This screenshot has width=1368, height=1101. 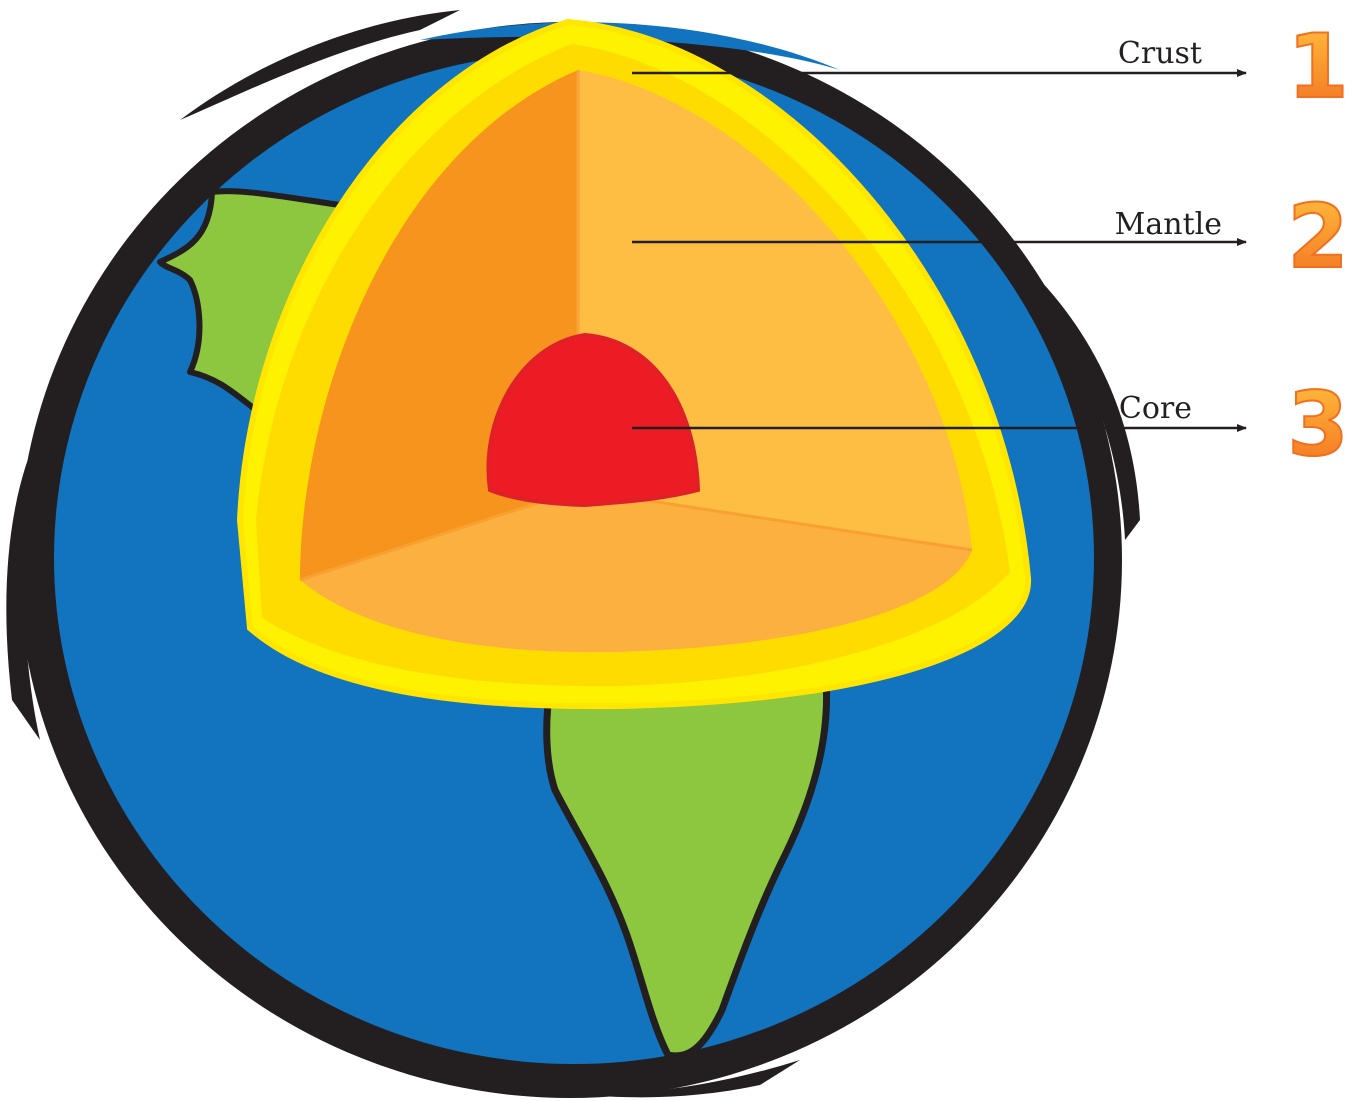 I want to click on core-label: Core, so click(x=1155, y=408).